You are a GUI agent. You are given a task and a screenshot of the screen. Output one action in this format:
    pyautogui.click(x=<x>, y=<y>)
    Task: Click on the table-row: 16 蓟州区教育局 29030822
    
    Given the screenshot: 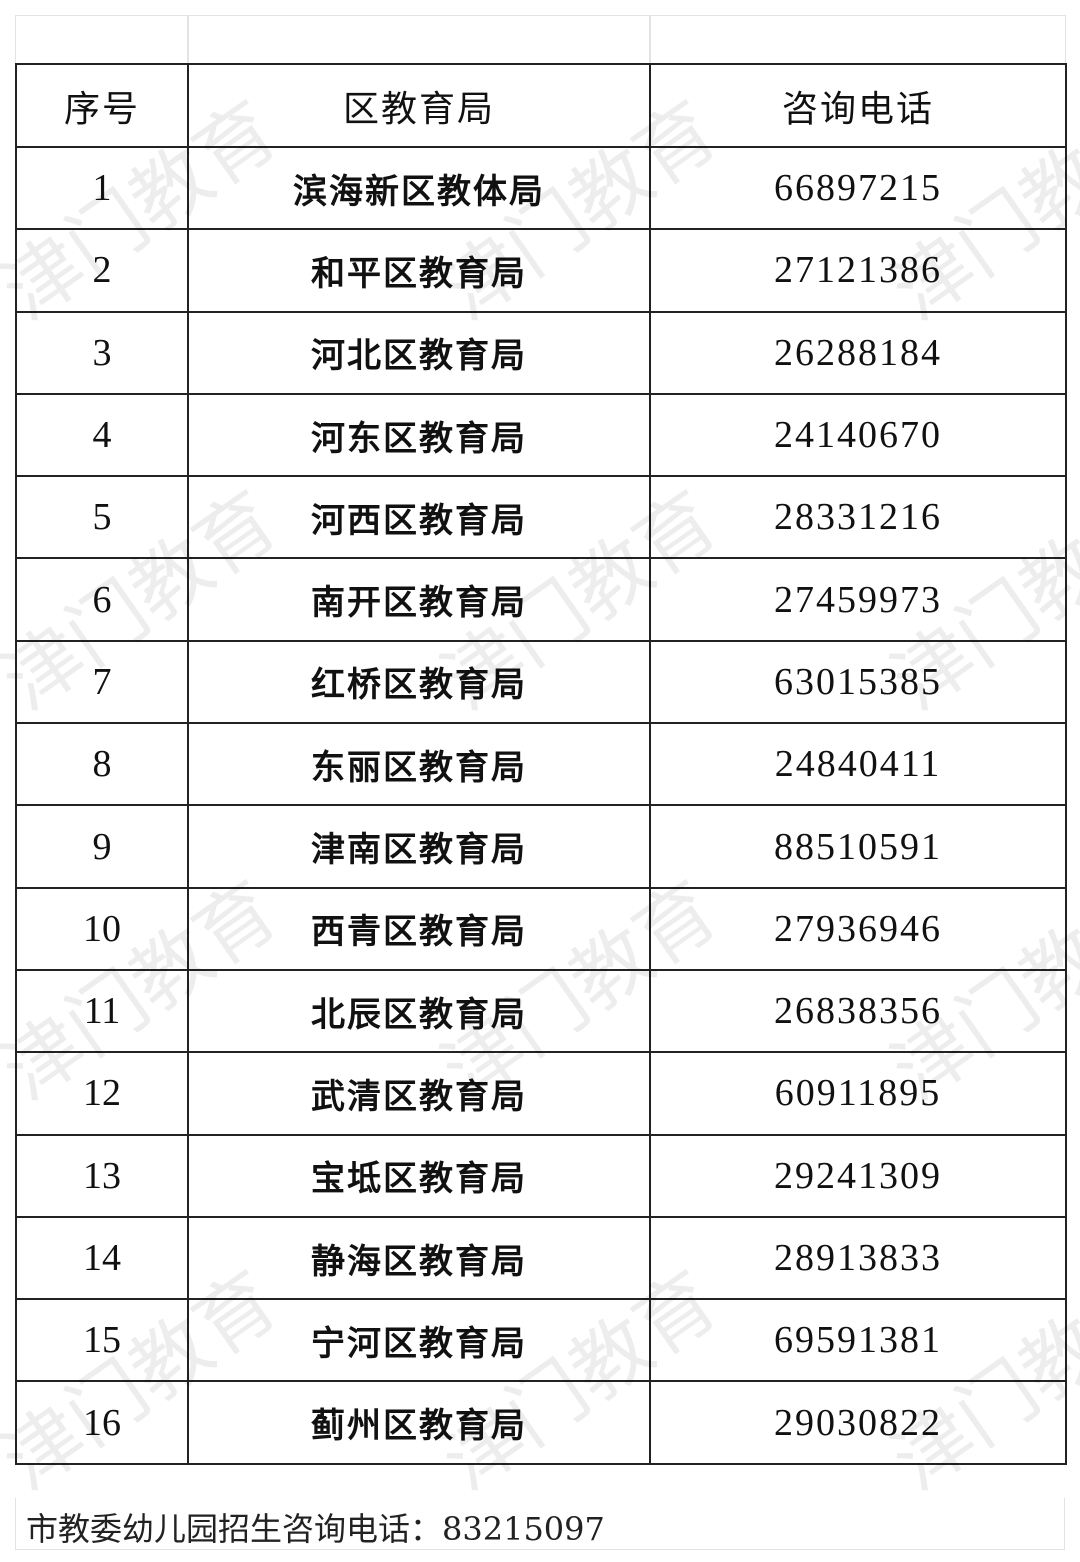 What is the action you would take?
    pyautogui.click(x=541, y=1422)
    